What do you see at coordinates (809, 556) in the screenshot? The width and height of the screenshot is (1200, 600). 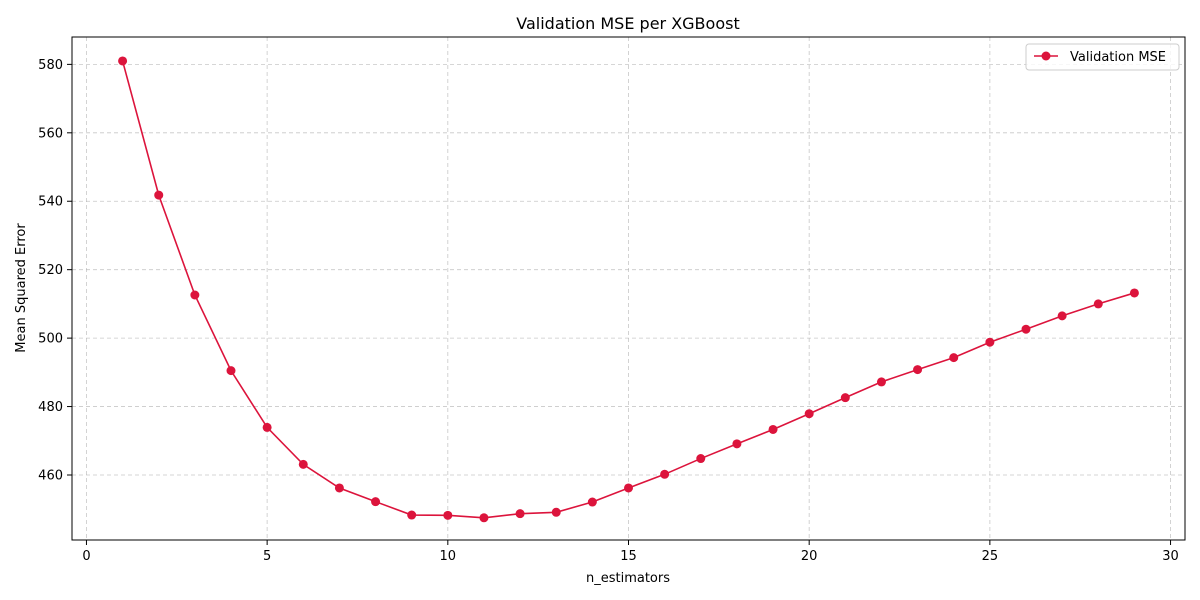 I see `x-tick-label: 20` at bounding box center [809, 556].